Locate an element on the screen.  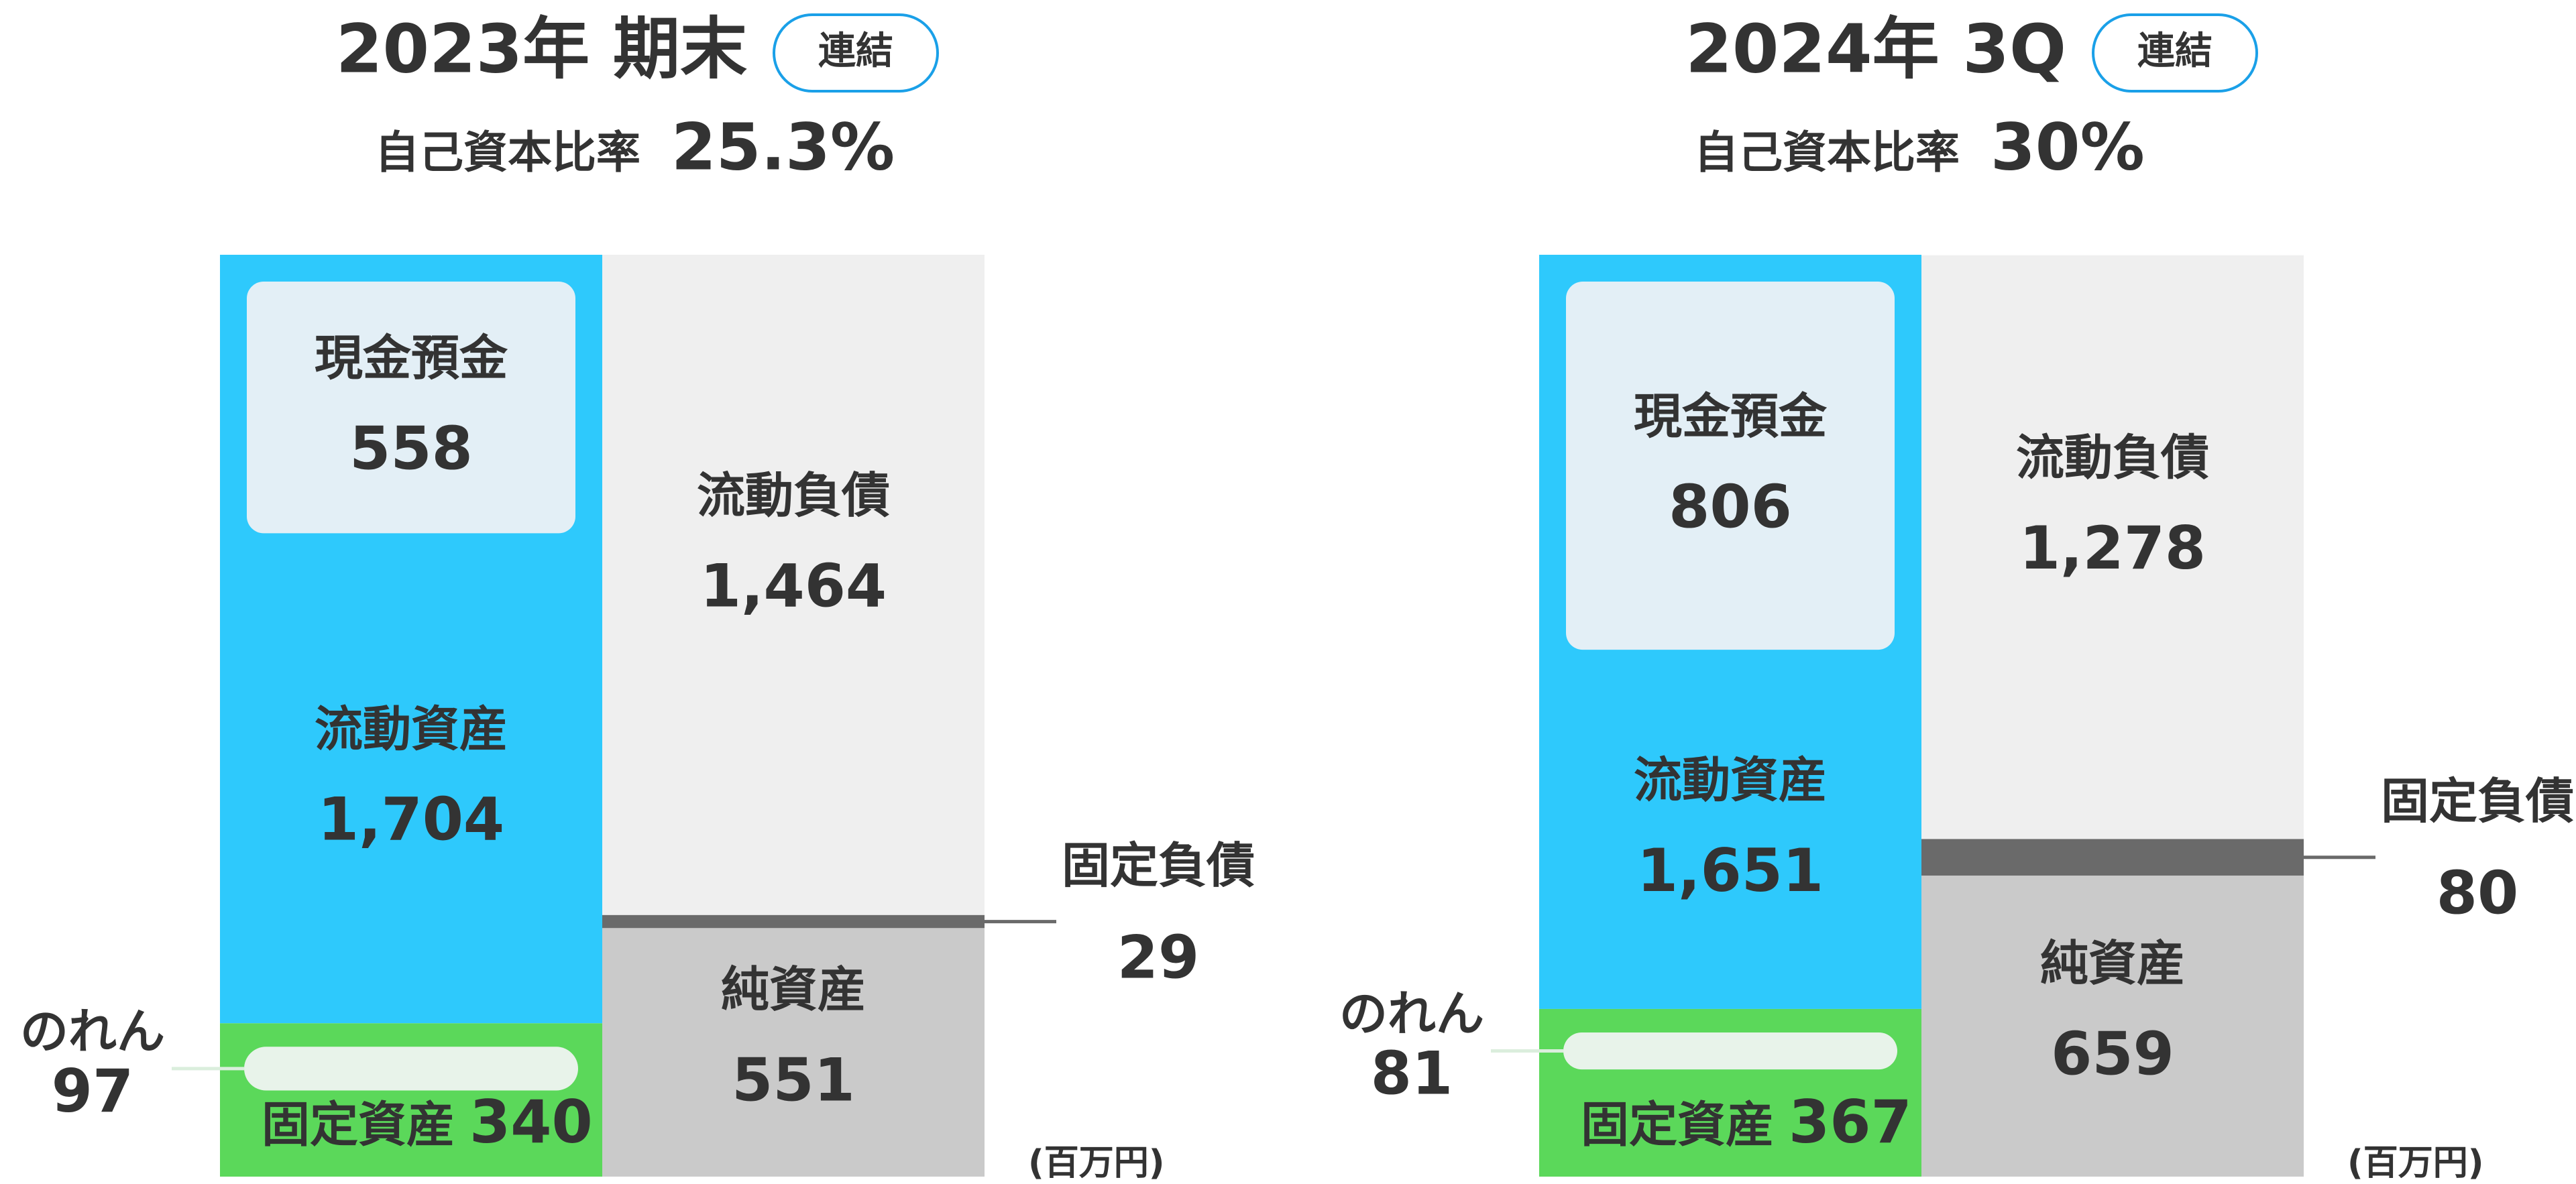
fixed-assets-value: 367 is located at coordinates (1850, 1122).